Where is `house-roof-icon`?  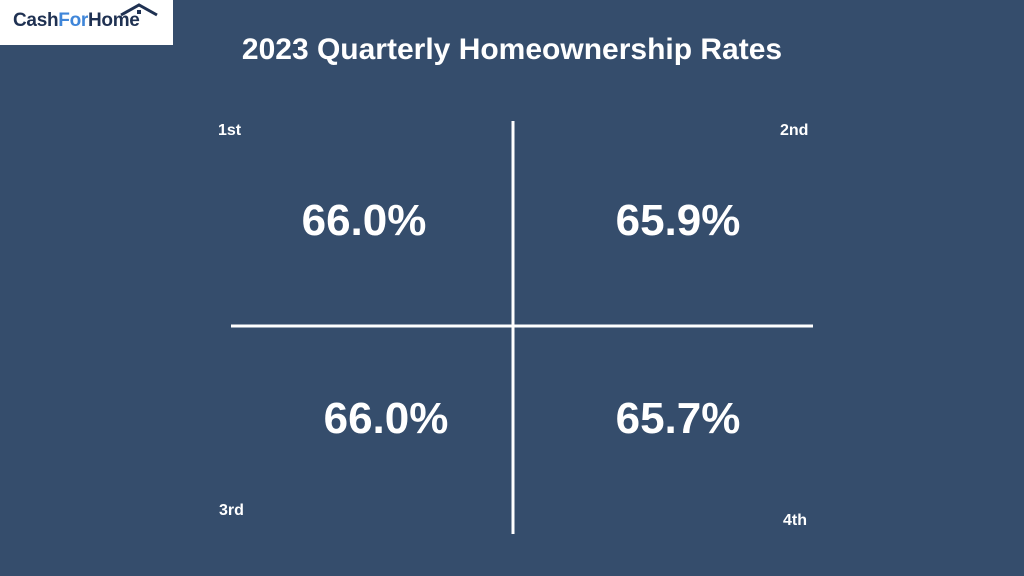
house-roof-icon is located at coordinates (139, 10).